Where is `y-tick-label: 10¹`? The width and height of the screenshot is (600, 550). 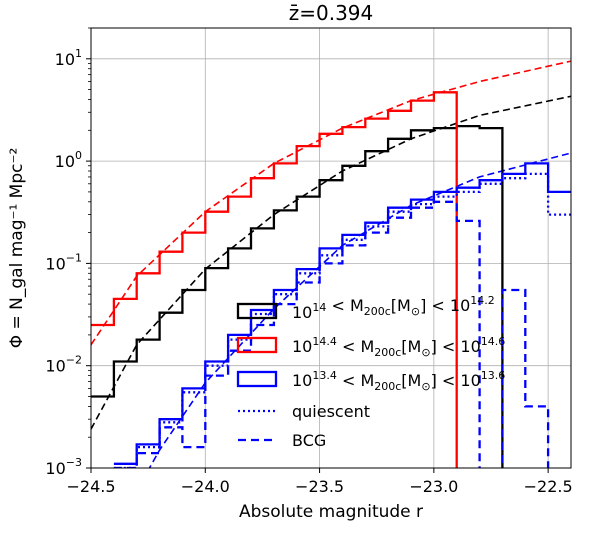
y-tick-label: 10¹ is located at coordinates (68, 58).